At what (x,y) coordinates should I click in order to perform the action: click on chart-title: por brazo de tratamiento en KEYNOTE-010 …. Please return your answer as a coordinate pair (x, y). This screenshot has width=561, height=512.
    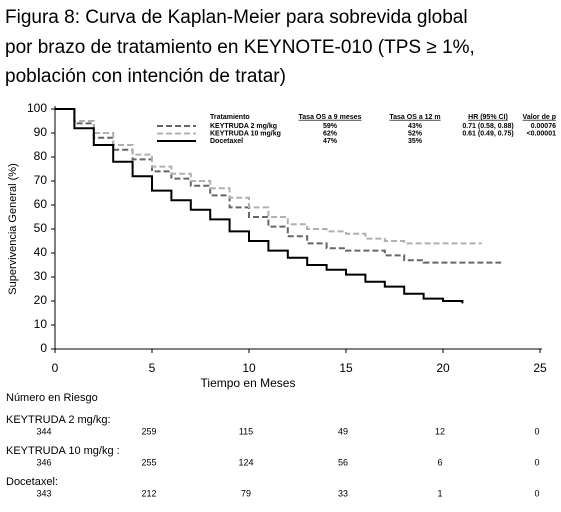
    Looking at the image, I should click on (240, 47).